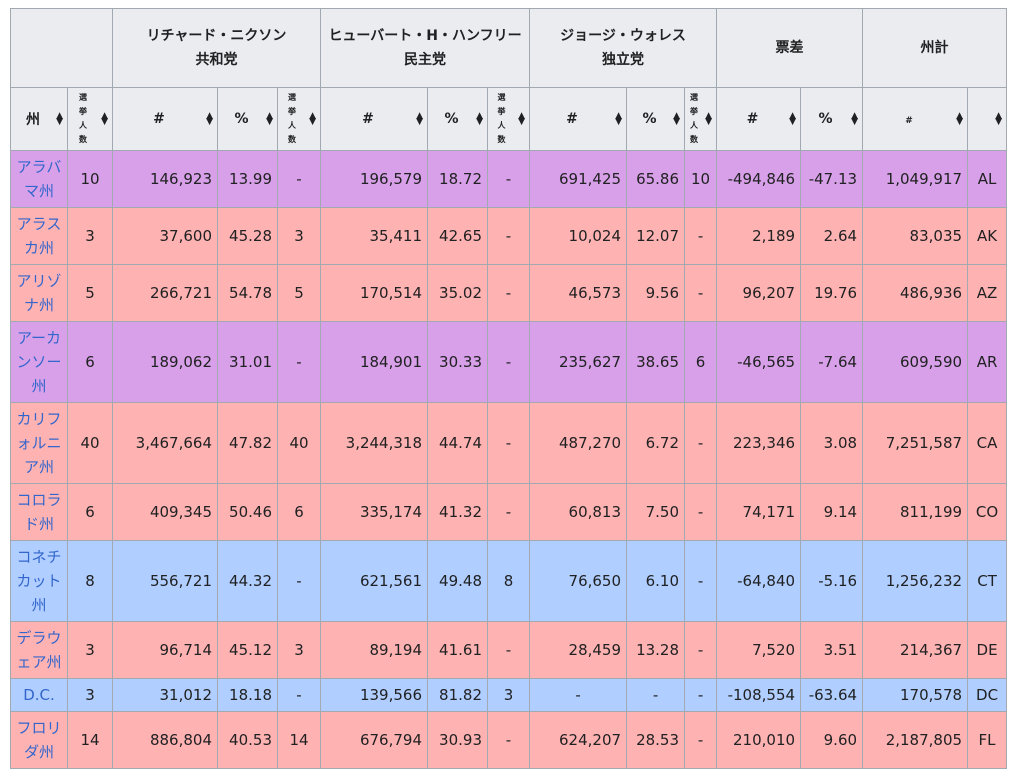 This screenshot has width=1016, height=779. What do you see at coordinates (39, 119) in the screenshot?
I see `sort-header-state: 州 ▲ ▼` at bounding box center [39, 119].